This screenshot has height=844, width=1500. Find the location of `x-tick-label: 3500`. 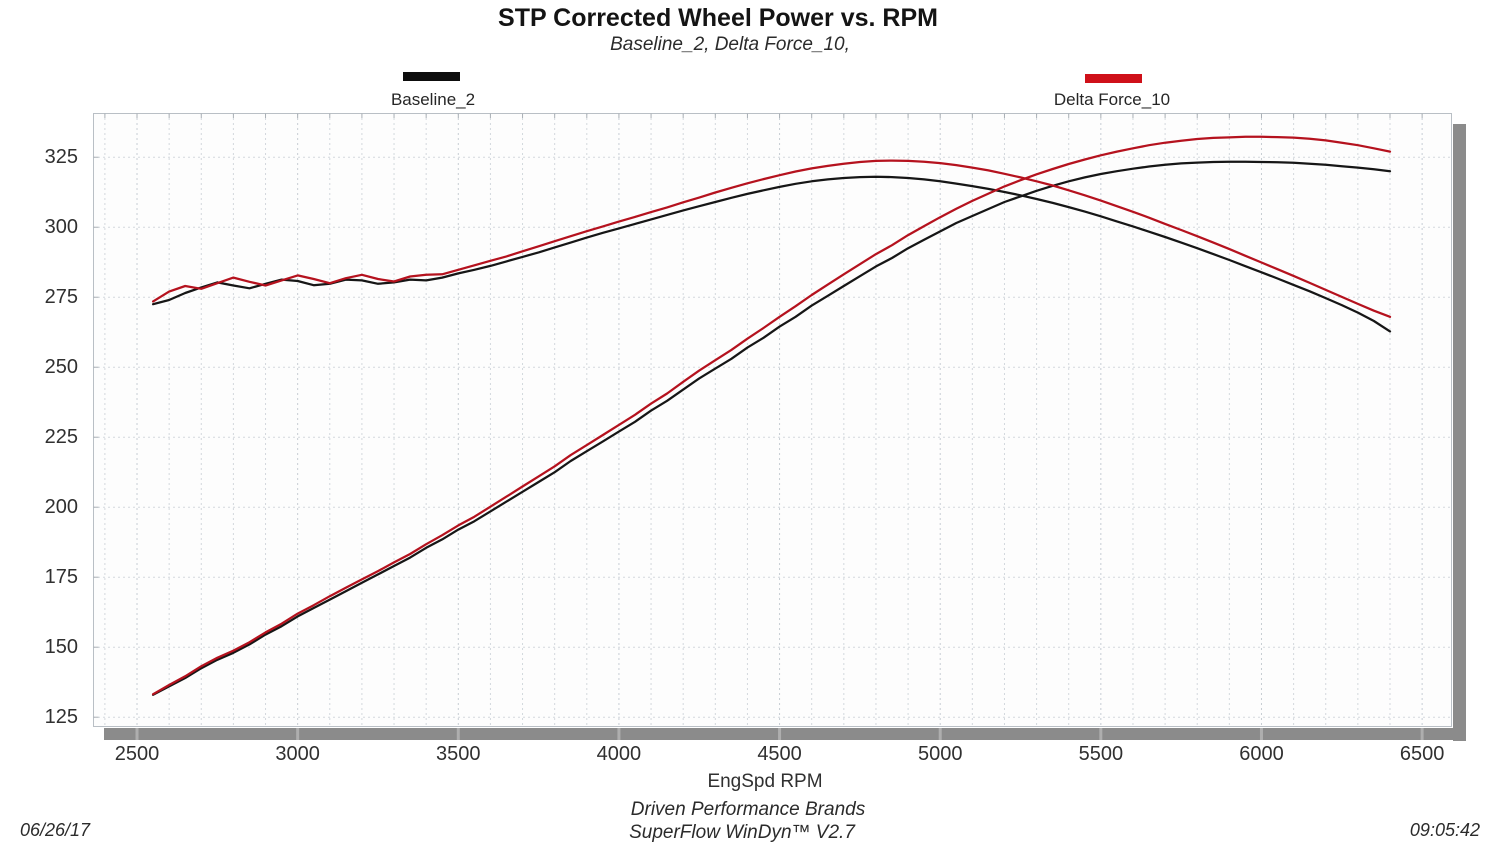

x-tick-label: 3500 is located at coordinates (458, 754).